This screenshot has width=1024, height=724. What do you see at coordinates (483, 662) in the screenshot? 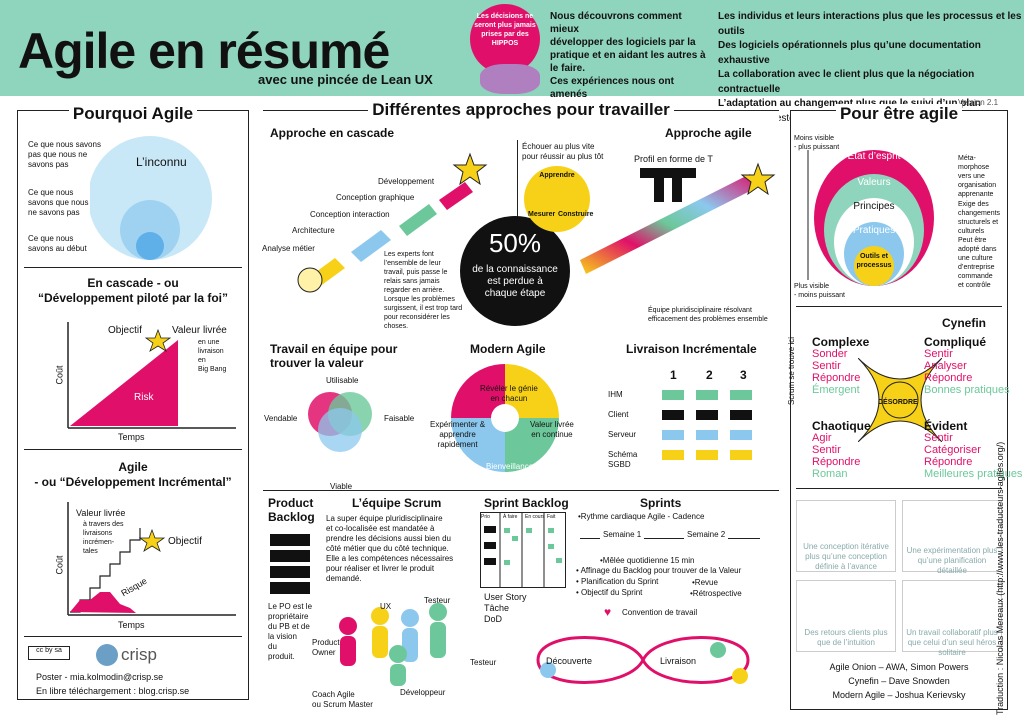
I see `role-tester2: Testeur` at bounding box center [483, 662].